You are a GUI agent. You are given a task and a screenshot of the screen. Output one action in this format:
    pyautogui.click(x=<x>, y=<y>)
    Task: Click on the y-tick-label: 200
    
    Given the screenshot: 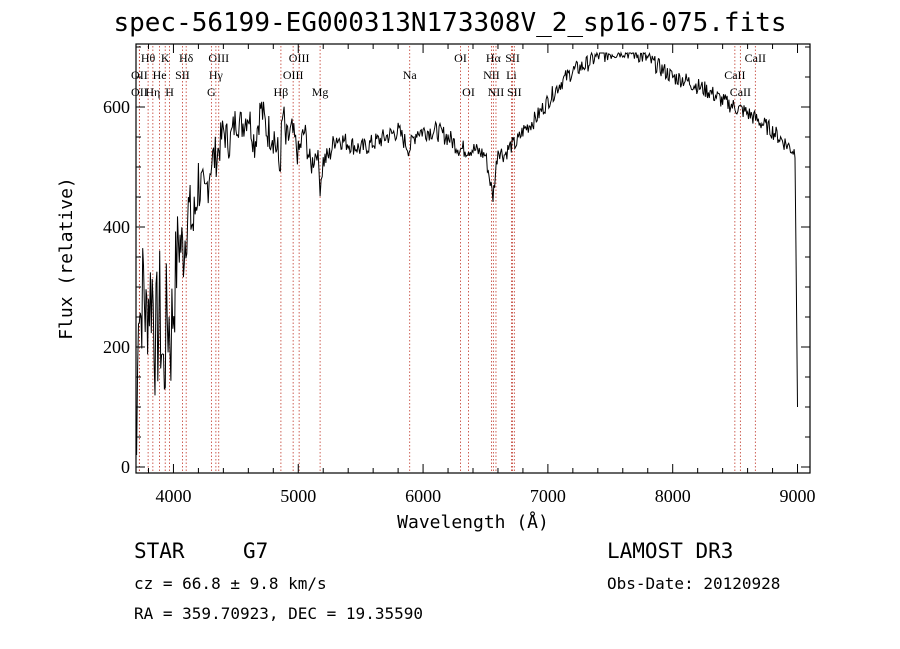 What is the action you would take?
    pyautogui.click(x=116, y=347)
    